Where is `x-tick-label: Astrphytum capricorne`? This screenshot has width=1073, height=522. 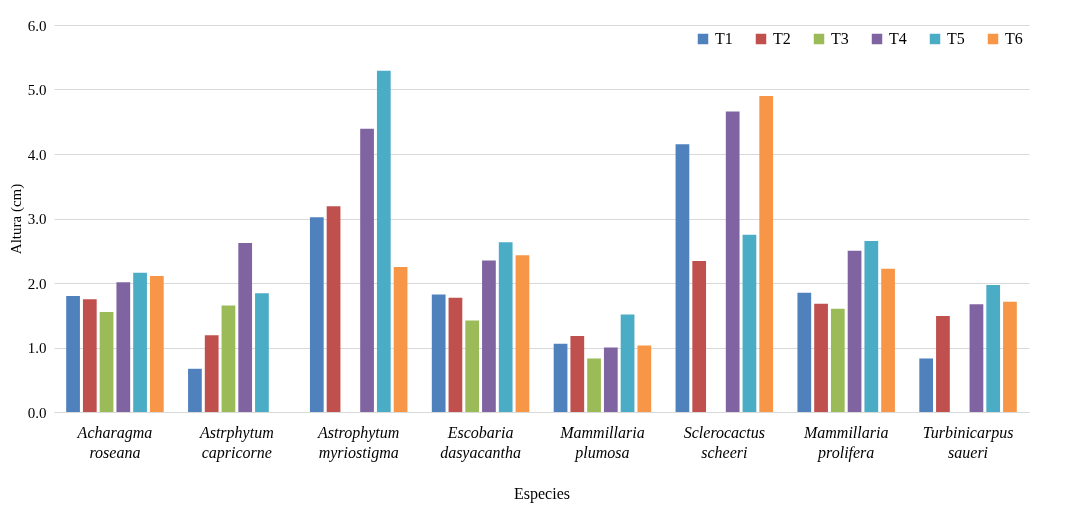 x-tick-label: Astrphytum capricorne is located at coordinates (236, 442).